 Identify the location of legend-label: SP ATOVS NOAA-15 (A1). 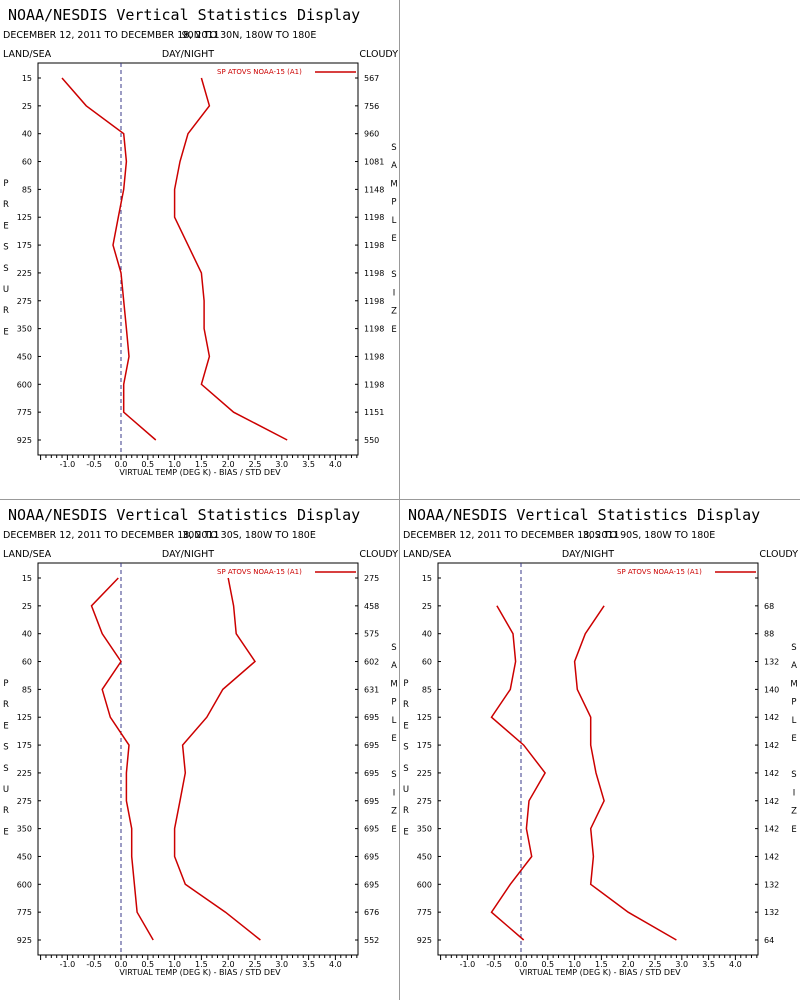
(259, 72).